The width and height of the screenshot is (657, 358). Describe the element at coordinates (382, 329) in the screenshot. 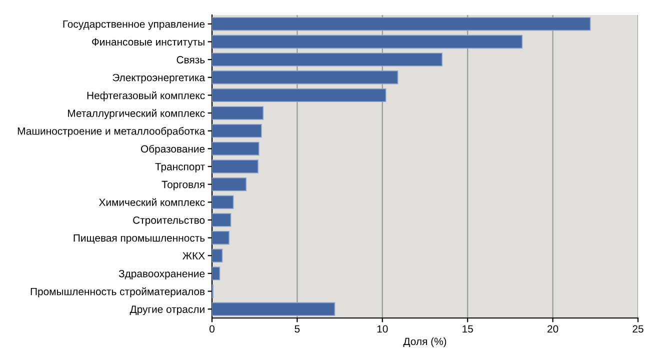

I see `x-tick-label: 10` at that location.